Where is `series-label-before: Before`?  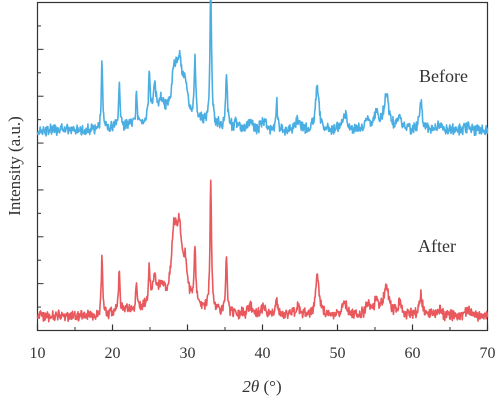 series-label-before: Before is located at coordinates (443, 76).